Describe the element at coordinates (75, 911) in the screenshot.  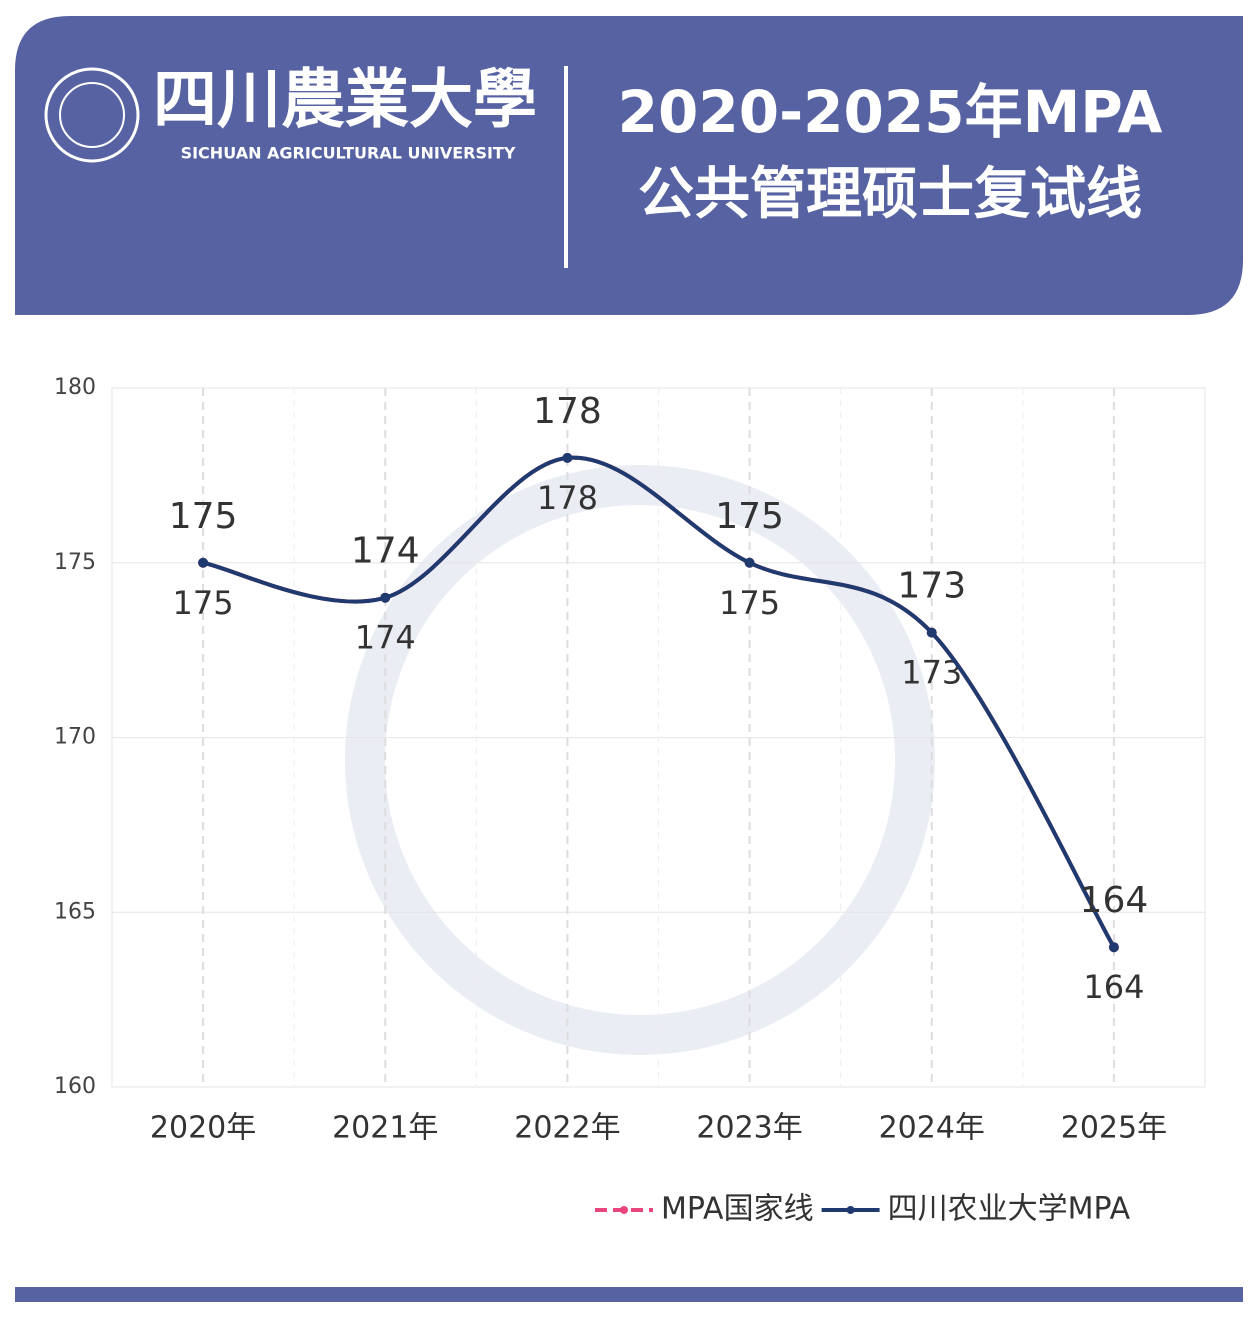
I see `y-tick-label: 165` at that location.